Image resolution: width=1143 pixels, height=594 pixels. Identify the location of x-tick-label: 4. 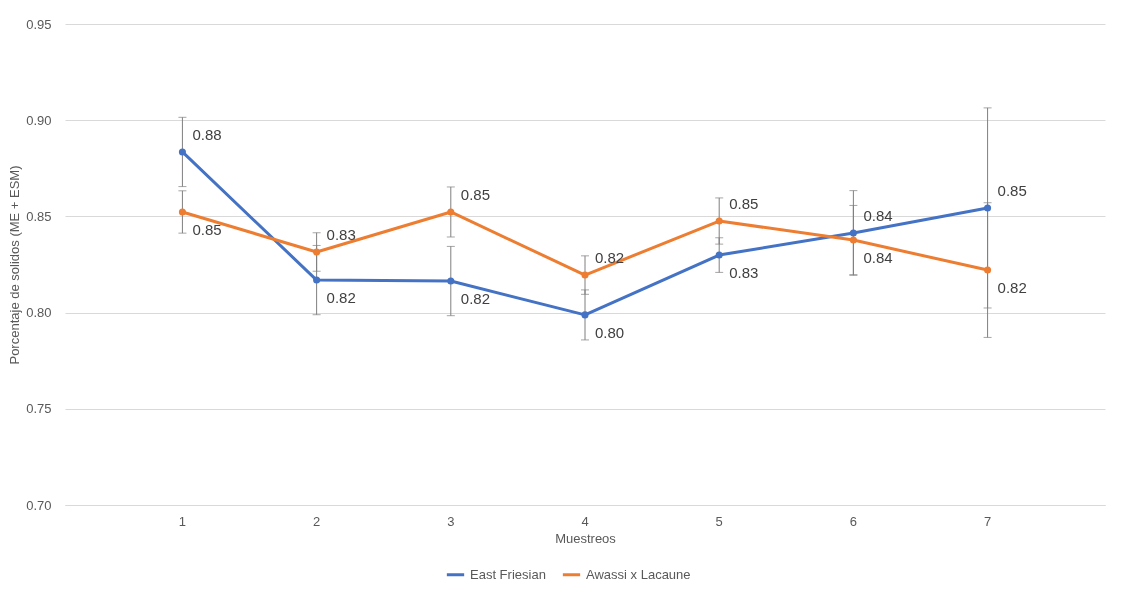
(585, 521).